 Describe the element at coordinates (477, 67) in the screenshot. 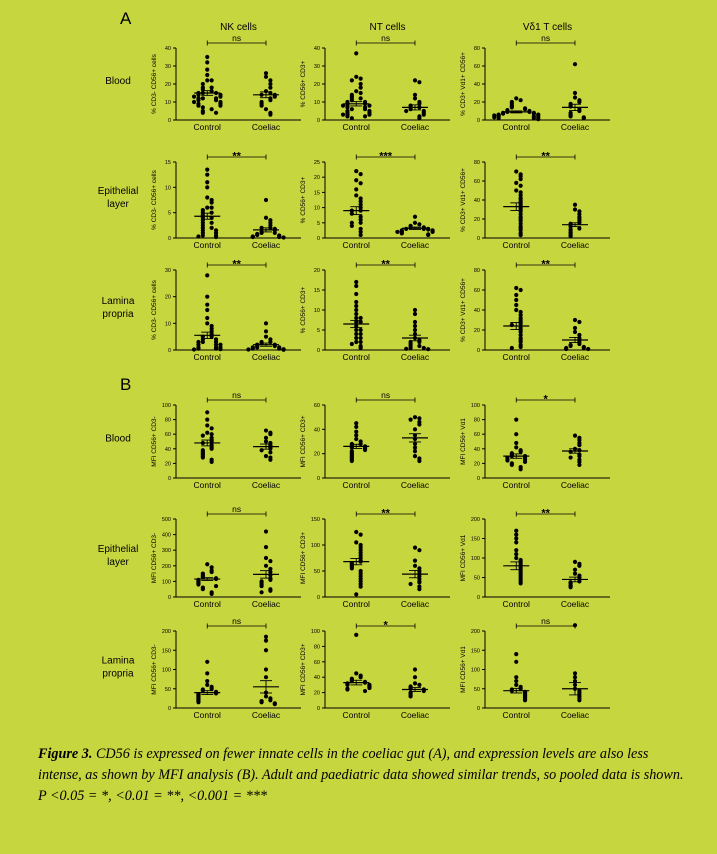

I see `y-tick-label: 60` at that location.